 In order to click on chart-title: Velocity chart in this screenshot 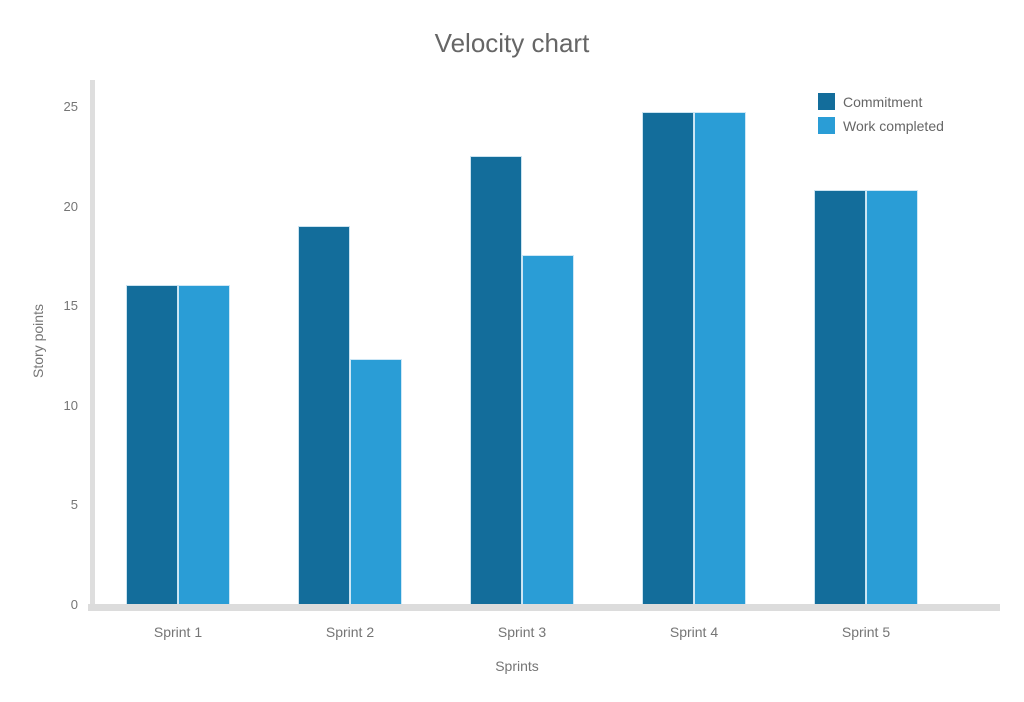, I will do `click(512, 43)`.